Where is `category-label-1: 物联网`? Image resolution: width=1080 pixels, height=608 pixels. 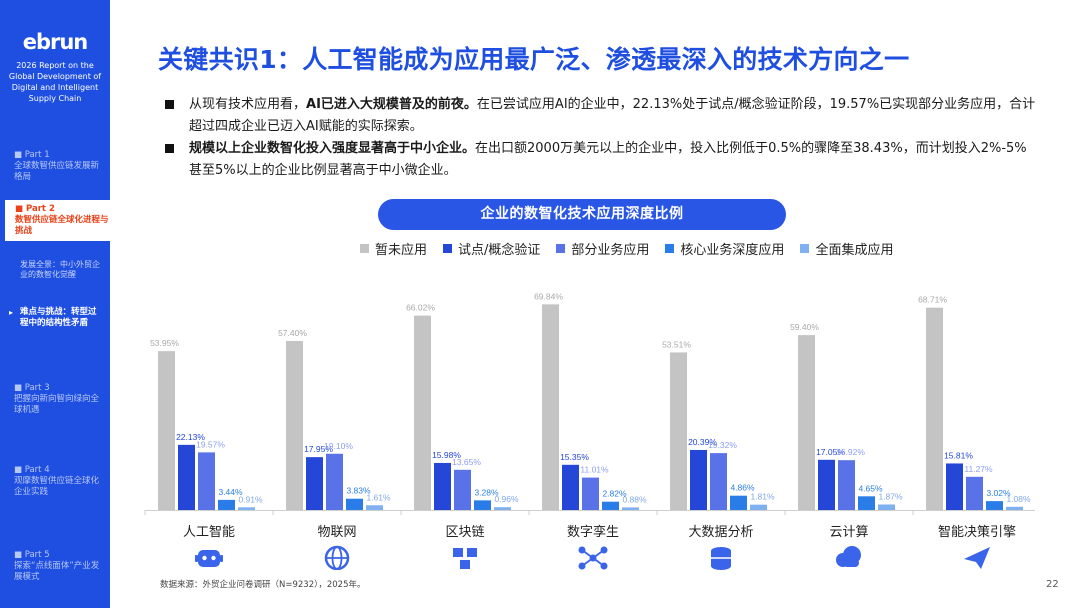
category-label-1: 物联网 is located at coordinates (336, 532).